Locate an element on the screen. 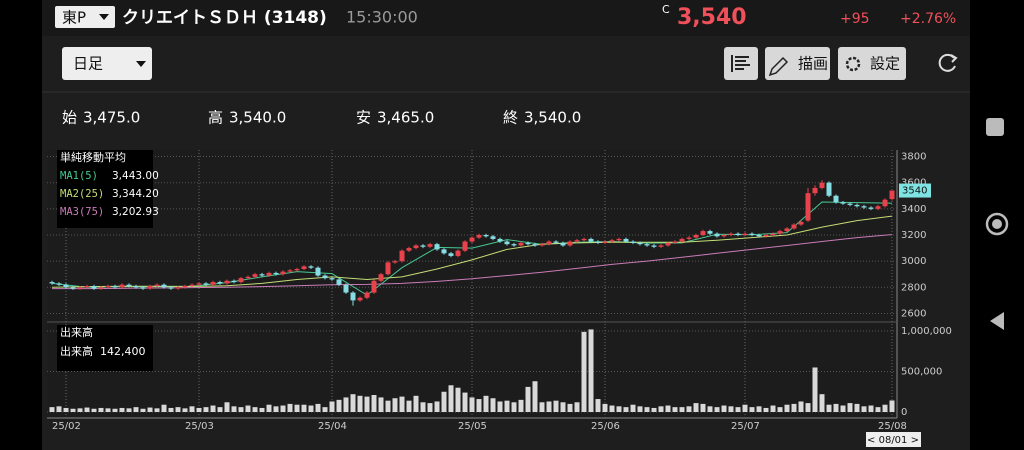 The image size is (1024, 450). volume-legend-value: 142,400 is located at coordinates (123, 351).